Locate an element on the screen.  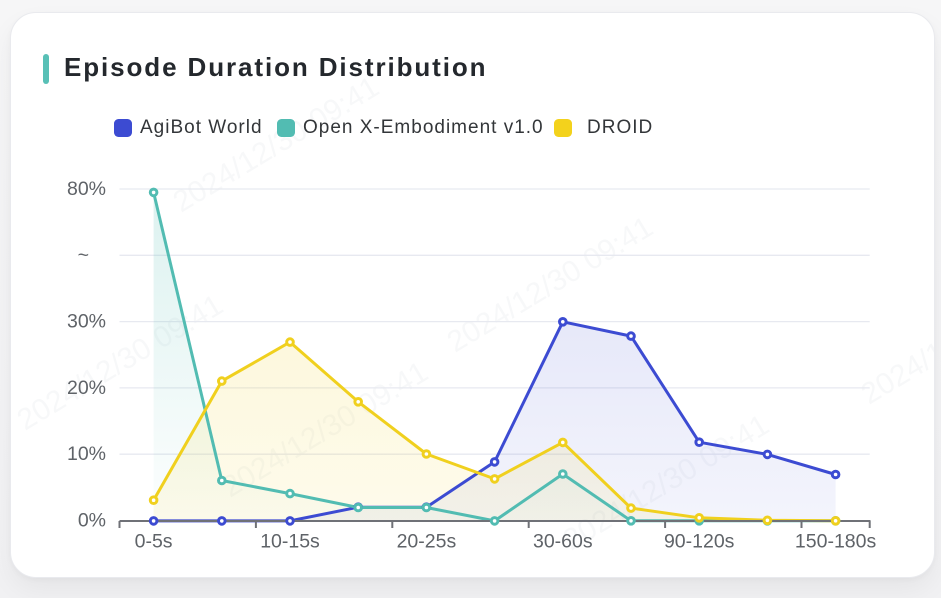
svg-text: 0-5s is located at coordinates (154, 541).